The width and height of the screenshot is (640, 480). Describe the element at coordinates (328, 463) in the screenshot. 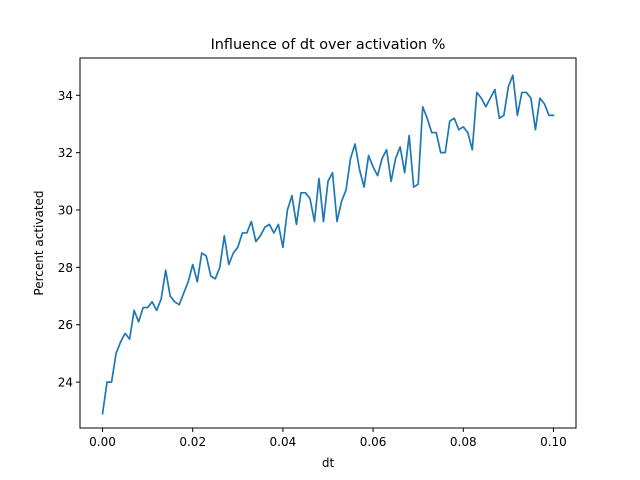

I see `x-axis-label: dt` at that location.